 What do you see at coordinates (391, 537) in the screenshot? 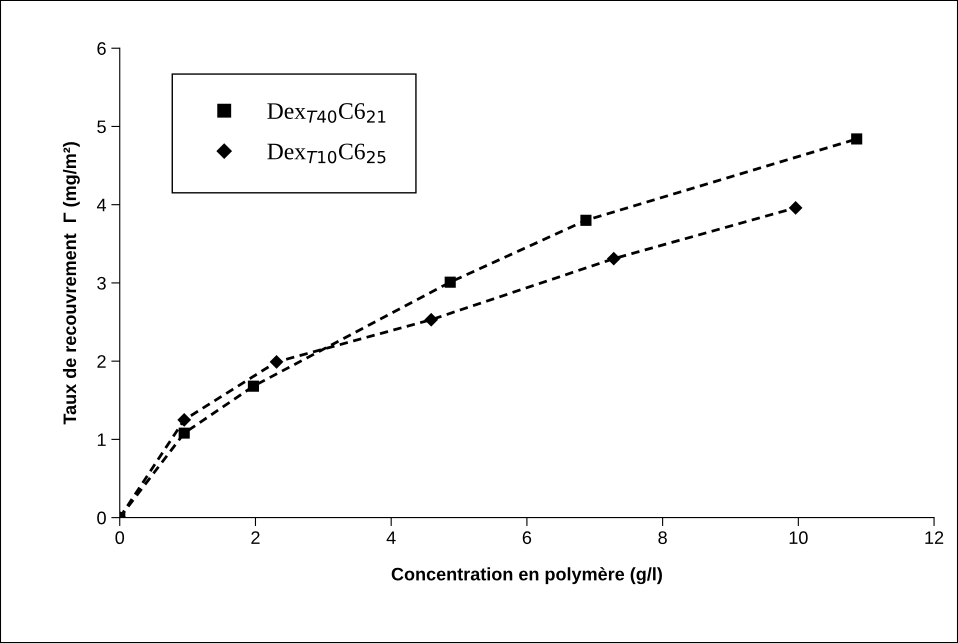
I see `x-tick-label: 4` at bounding box center [391, 537].